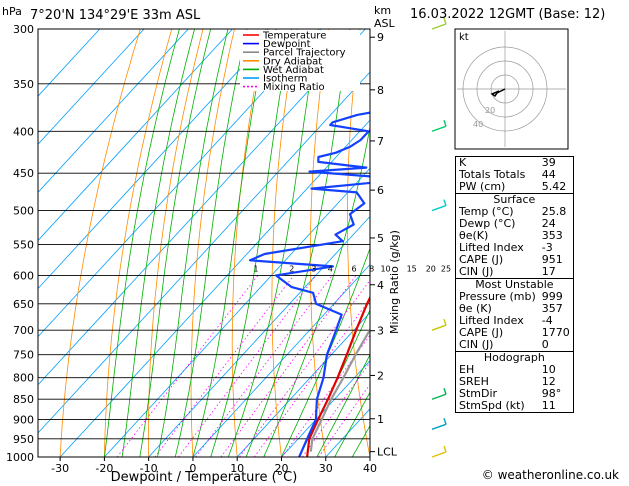  I want to click on mixing-ratio-label: 1, so click(255, 268).